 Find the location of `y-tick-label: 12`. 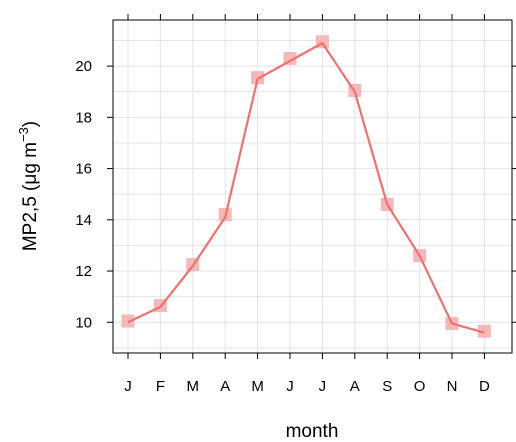

y-tick-label: 12 is located at coordinates (83, 271).